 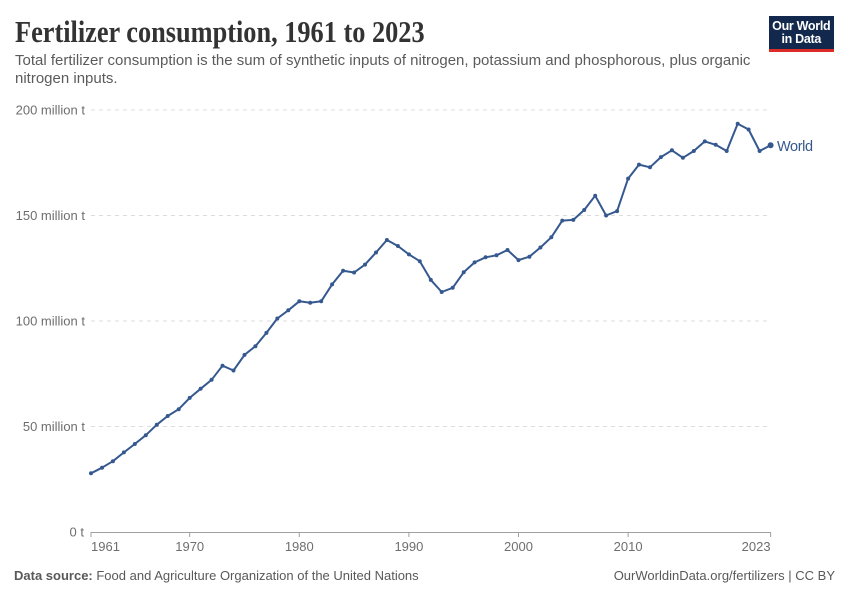 What do you see at coordinates (51, 215) in the screenshot?
I see `svg-text: 150 million t` at bounding box center [51, 215].